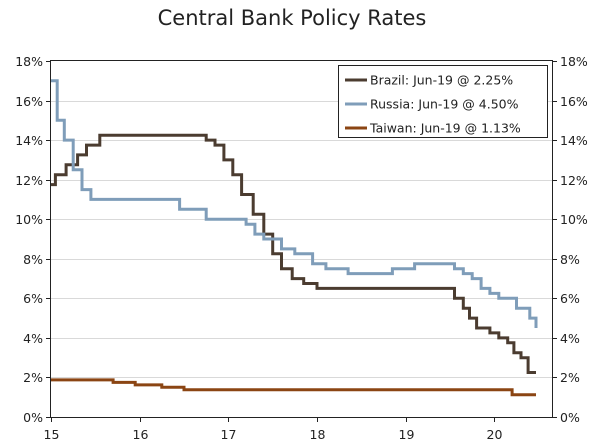 Image resolution: width=600 pixels, height=446 pixels. I want to click on series-line-taiwan, so click(293, 387).